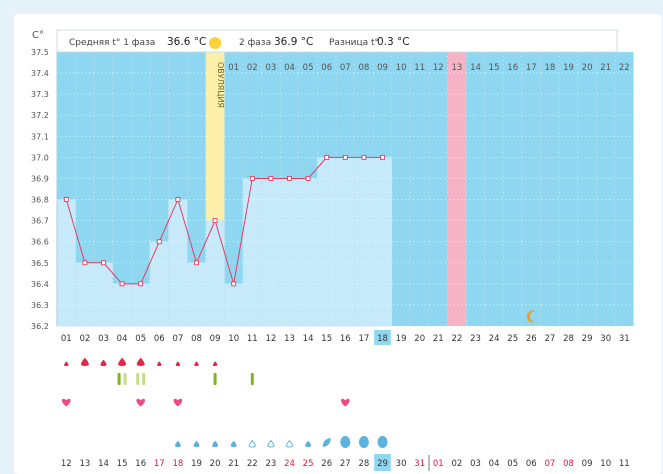 This screenshot has height=474, width=663. I want to click on calendar-date-label: 25, so click(308, 464).